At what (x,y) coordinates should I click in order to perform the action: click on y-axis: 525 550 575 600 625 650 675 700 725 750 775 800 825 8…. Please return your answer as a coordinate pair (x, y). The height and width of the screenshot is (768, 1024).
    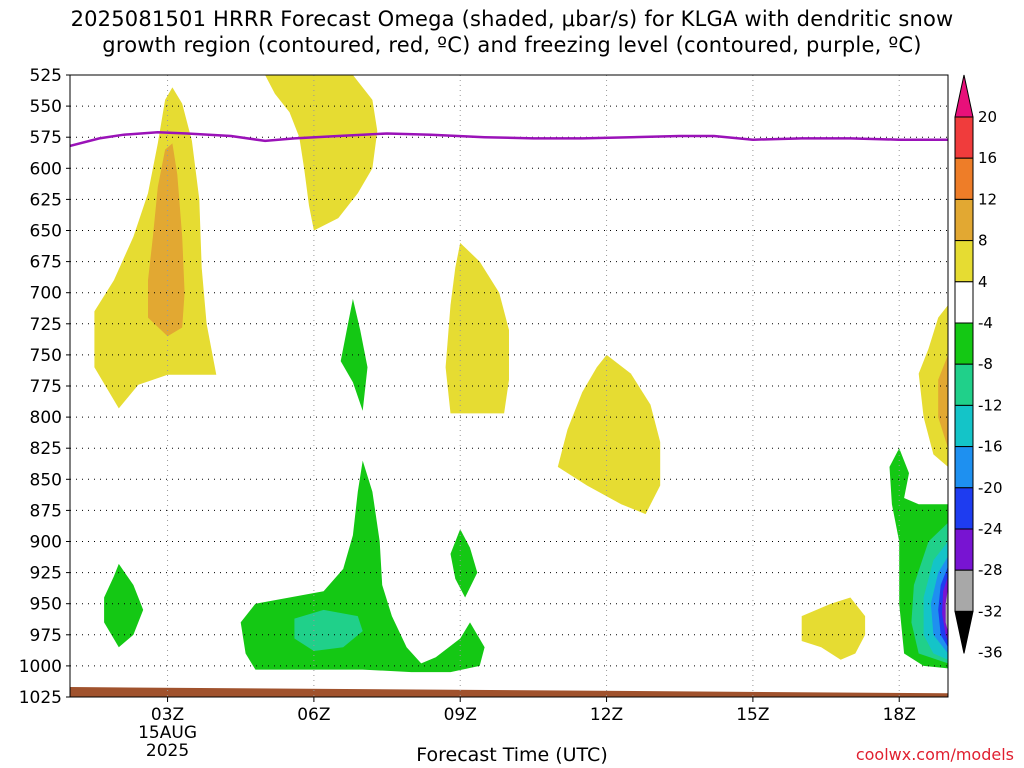
    Looking at the image, I should click on (44, 387).